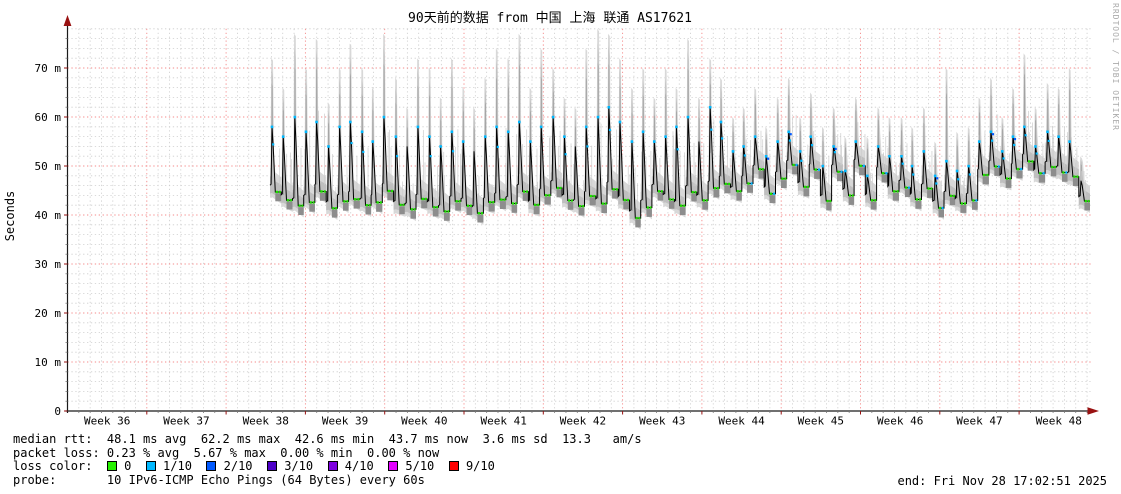 The image size is (1121, 494). What do you see at coordinates (900, 421) in the screenshot?
I see `x-tick-label: Week 46` at bounding box center [900, 421].